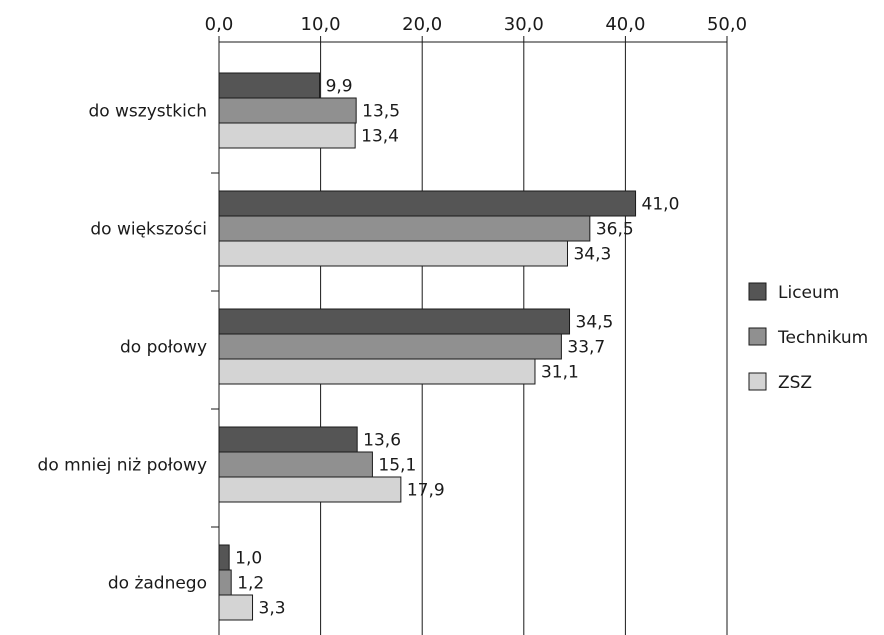  What do you see at coordinates (321, 24) in the screenshot?
I see `tick-label: 10,0` at bounding box center [321, 24].